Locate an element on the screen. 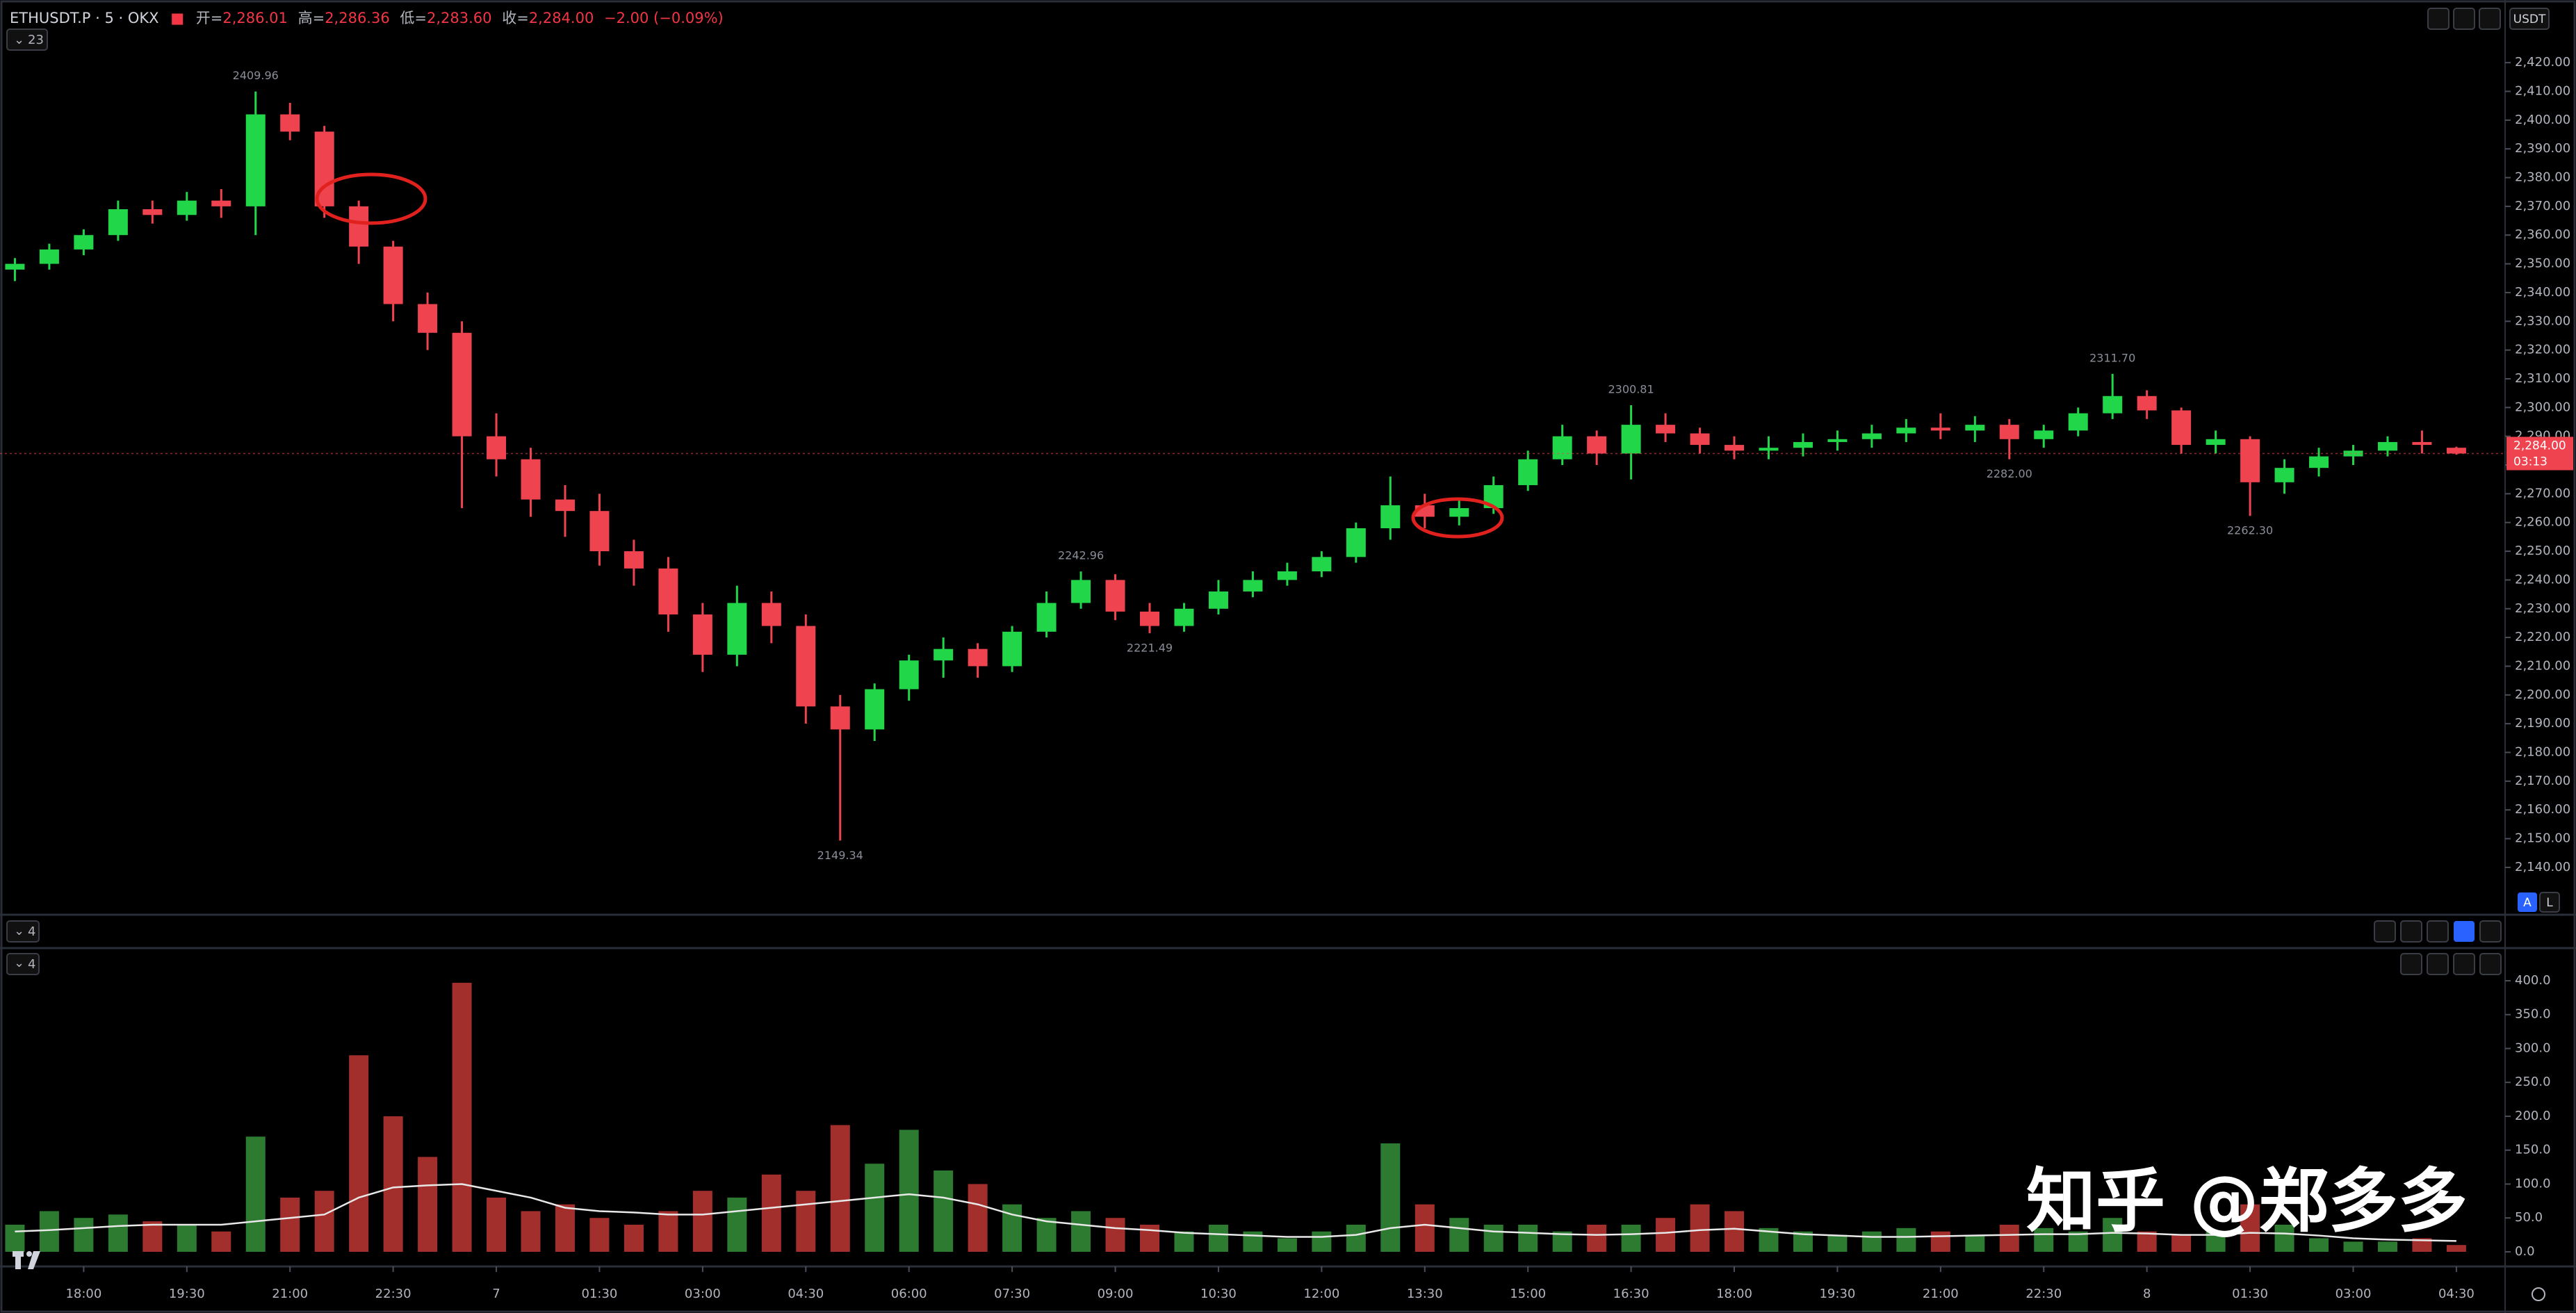 The image size is (2576, 1313). x-tick-label: 8 is located at coordinates (2147, 1294).